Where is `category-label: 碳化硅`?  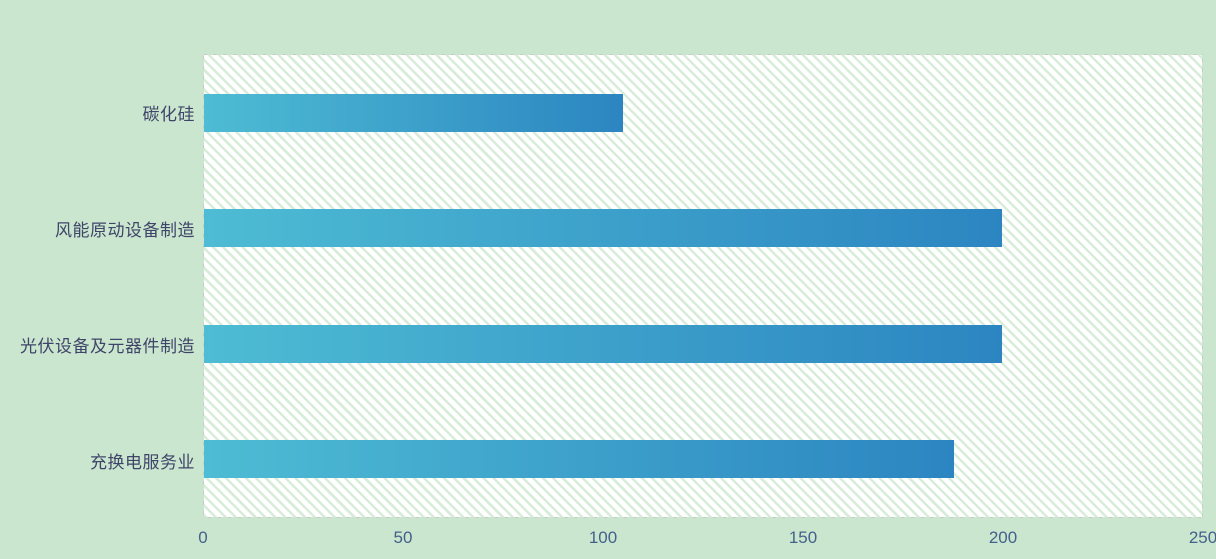
category-label: 碳化硅 is located at coordinates (168, 114).